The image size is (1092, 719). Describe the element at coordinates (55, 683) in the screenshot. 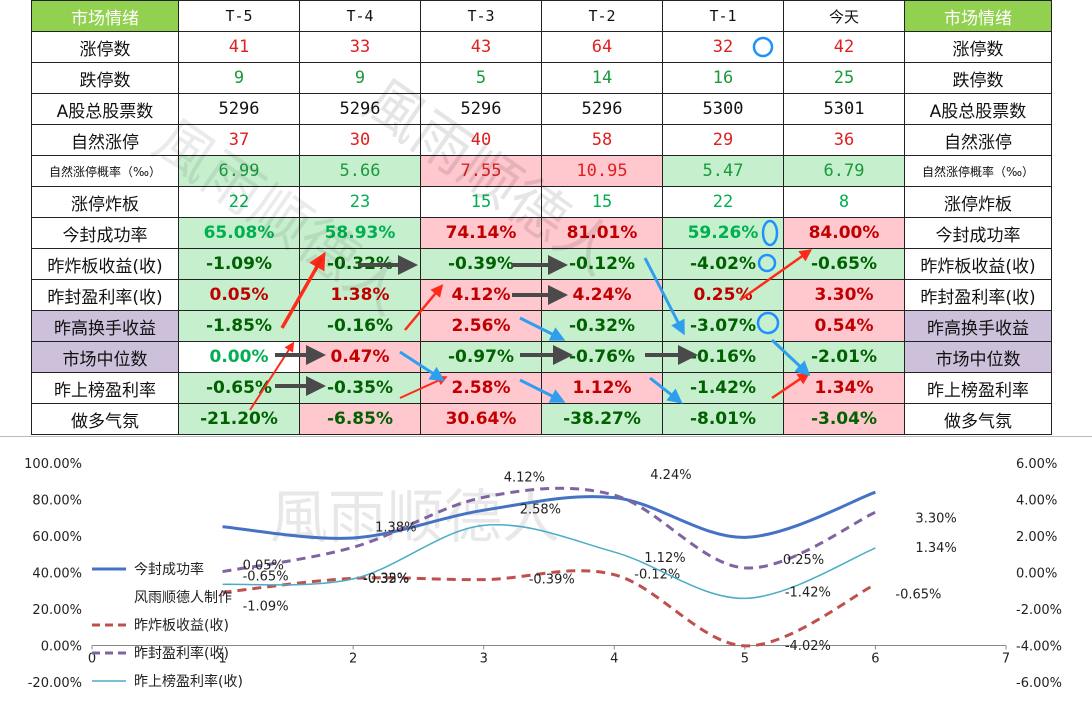

I see `y-left-tick-label: -20.00%` at that location.